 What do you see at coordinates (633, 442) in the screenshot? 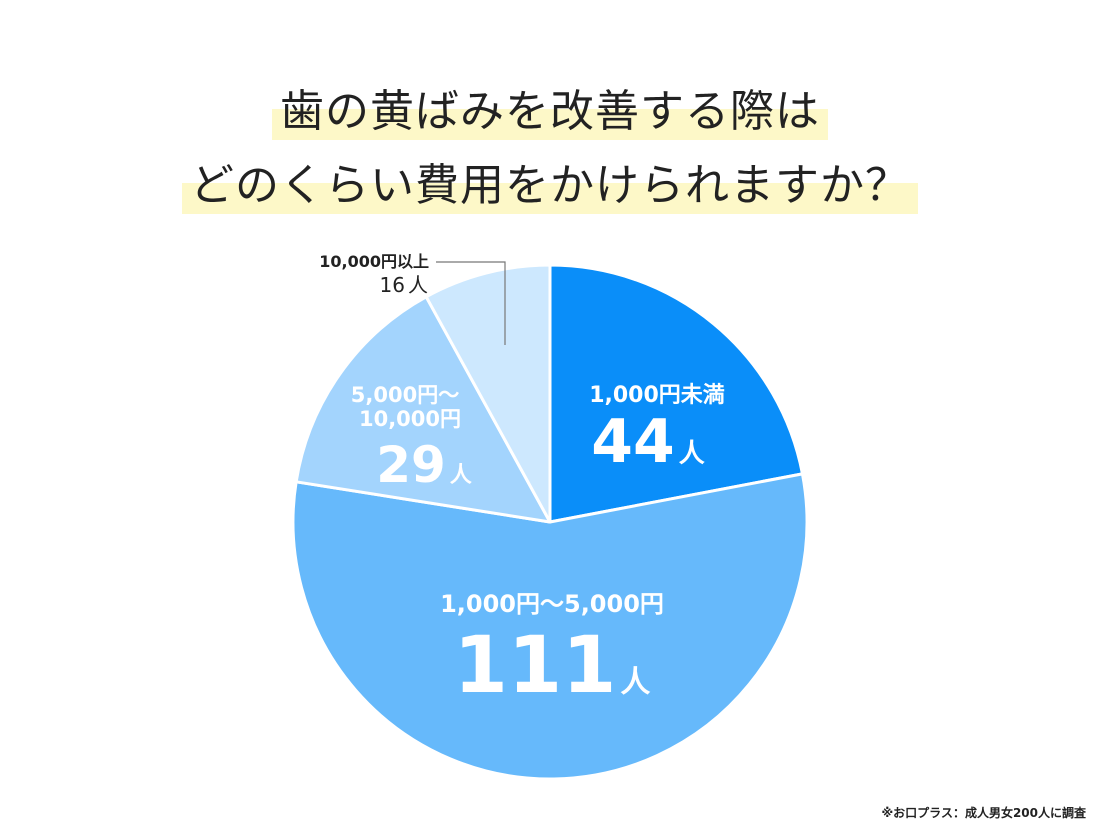
I see `slice-value-number-0: 44` at bounding box center [633, 442].